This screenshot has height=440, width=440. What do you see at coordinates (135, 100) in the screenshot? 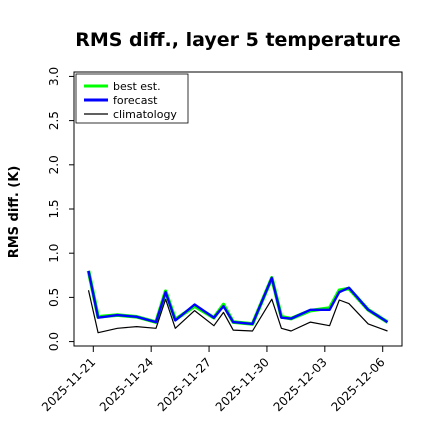
I see `legend-label-forecast: forecast` at bounding box center [135, 100].